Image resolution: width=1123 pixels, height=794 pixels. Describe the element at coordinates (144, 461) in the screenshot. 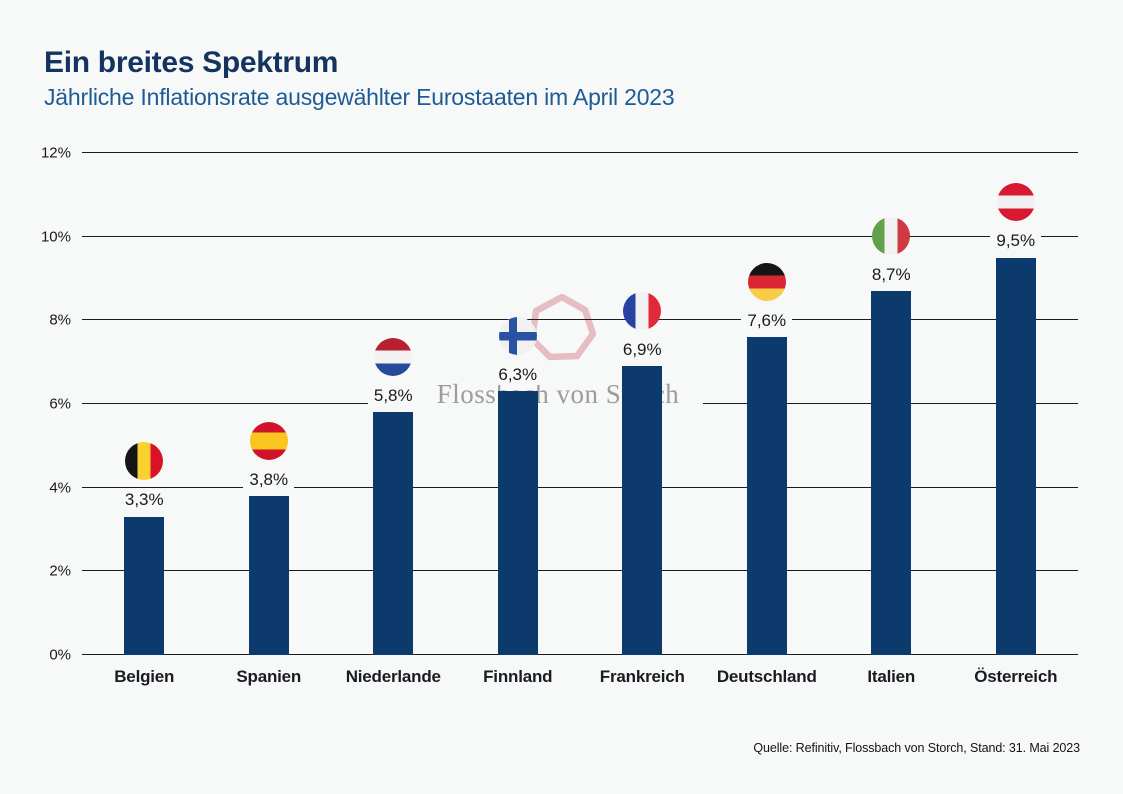

I see `belgium-flag-icon` at that location.